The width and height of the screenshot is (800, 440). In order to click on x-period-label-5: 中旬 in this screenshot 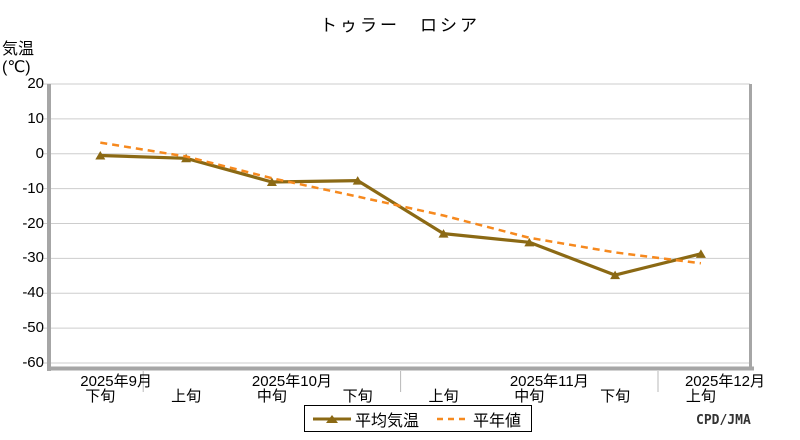, I will do `click(529, 396)`.